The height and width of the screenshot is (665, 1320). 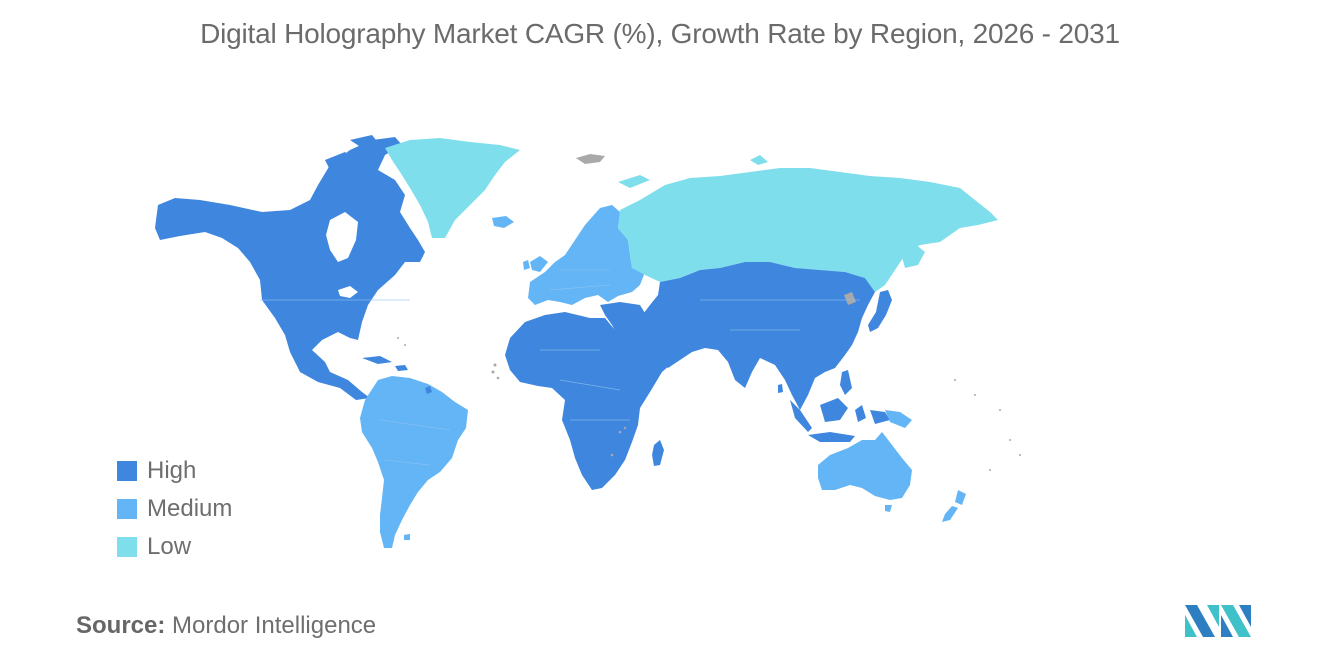 I want to click on legend-item-high: High, so click(x=174, y=471).